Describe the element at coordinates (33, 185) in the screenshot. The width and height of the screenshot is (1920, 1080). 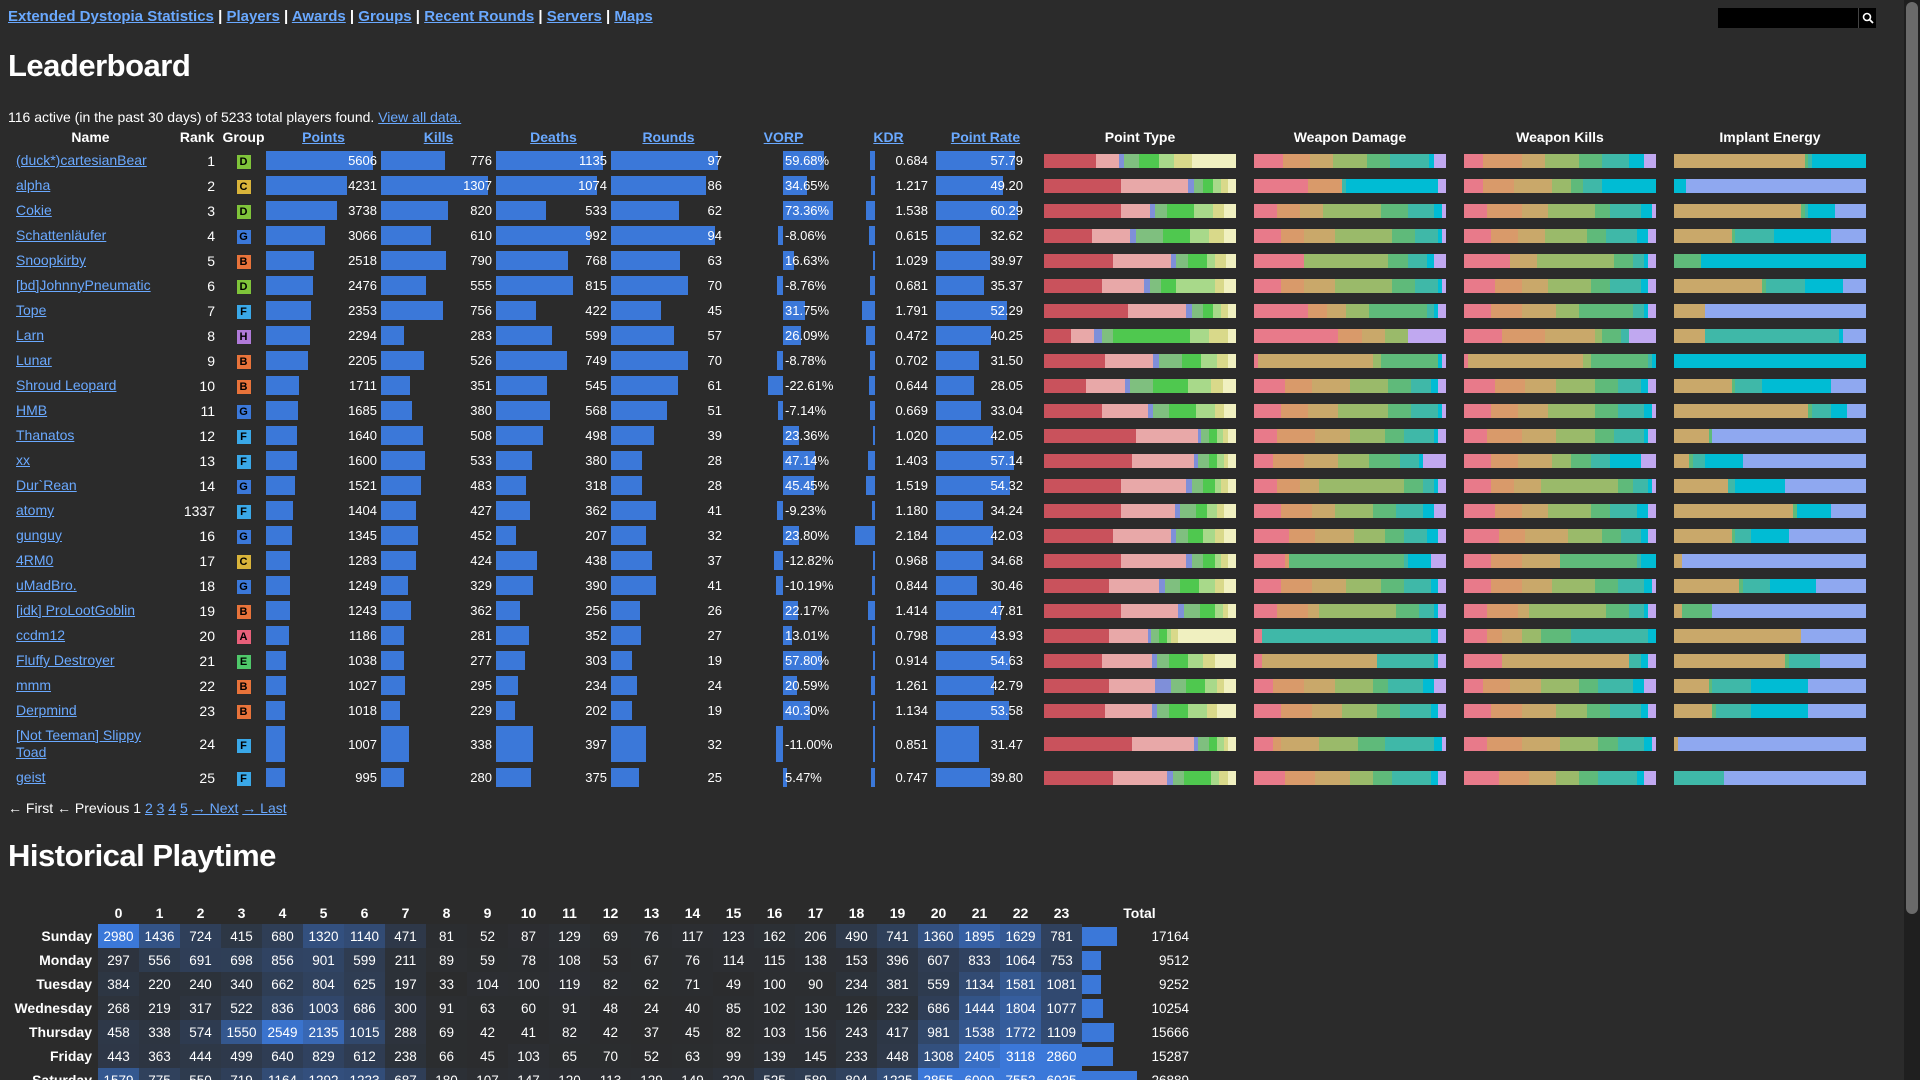
I see `player-name-link: alpha` at that location.